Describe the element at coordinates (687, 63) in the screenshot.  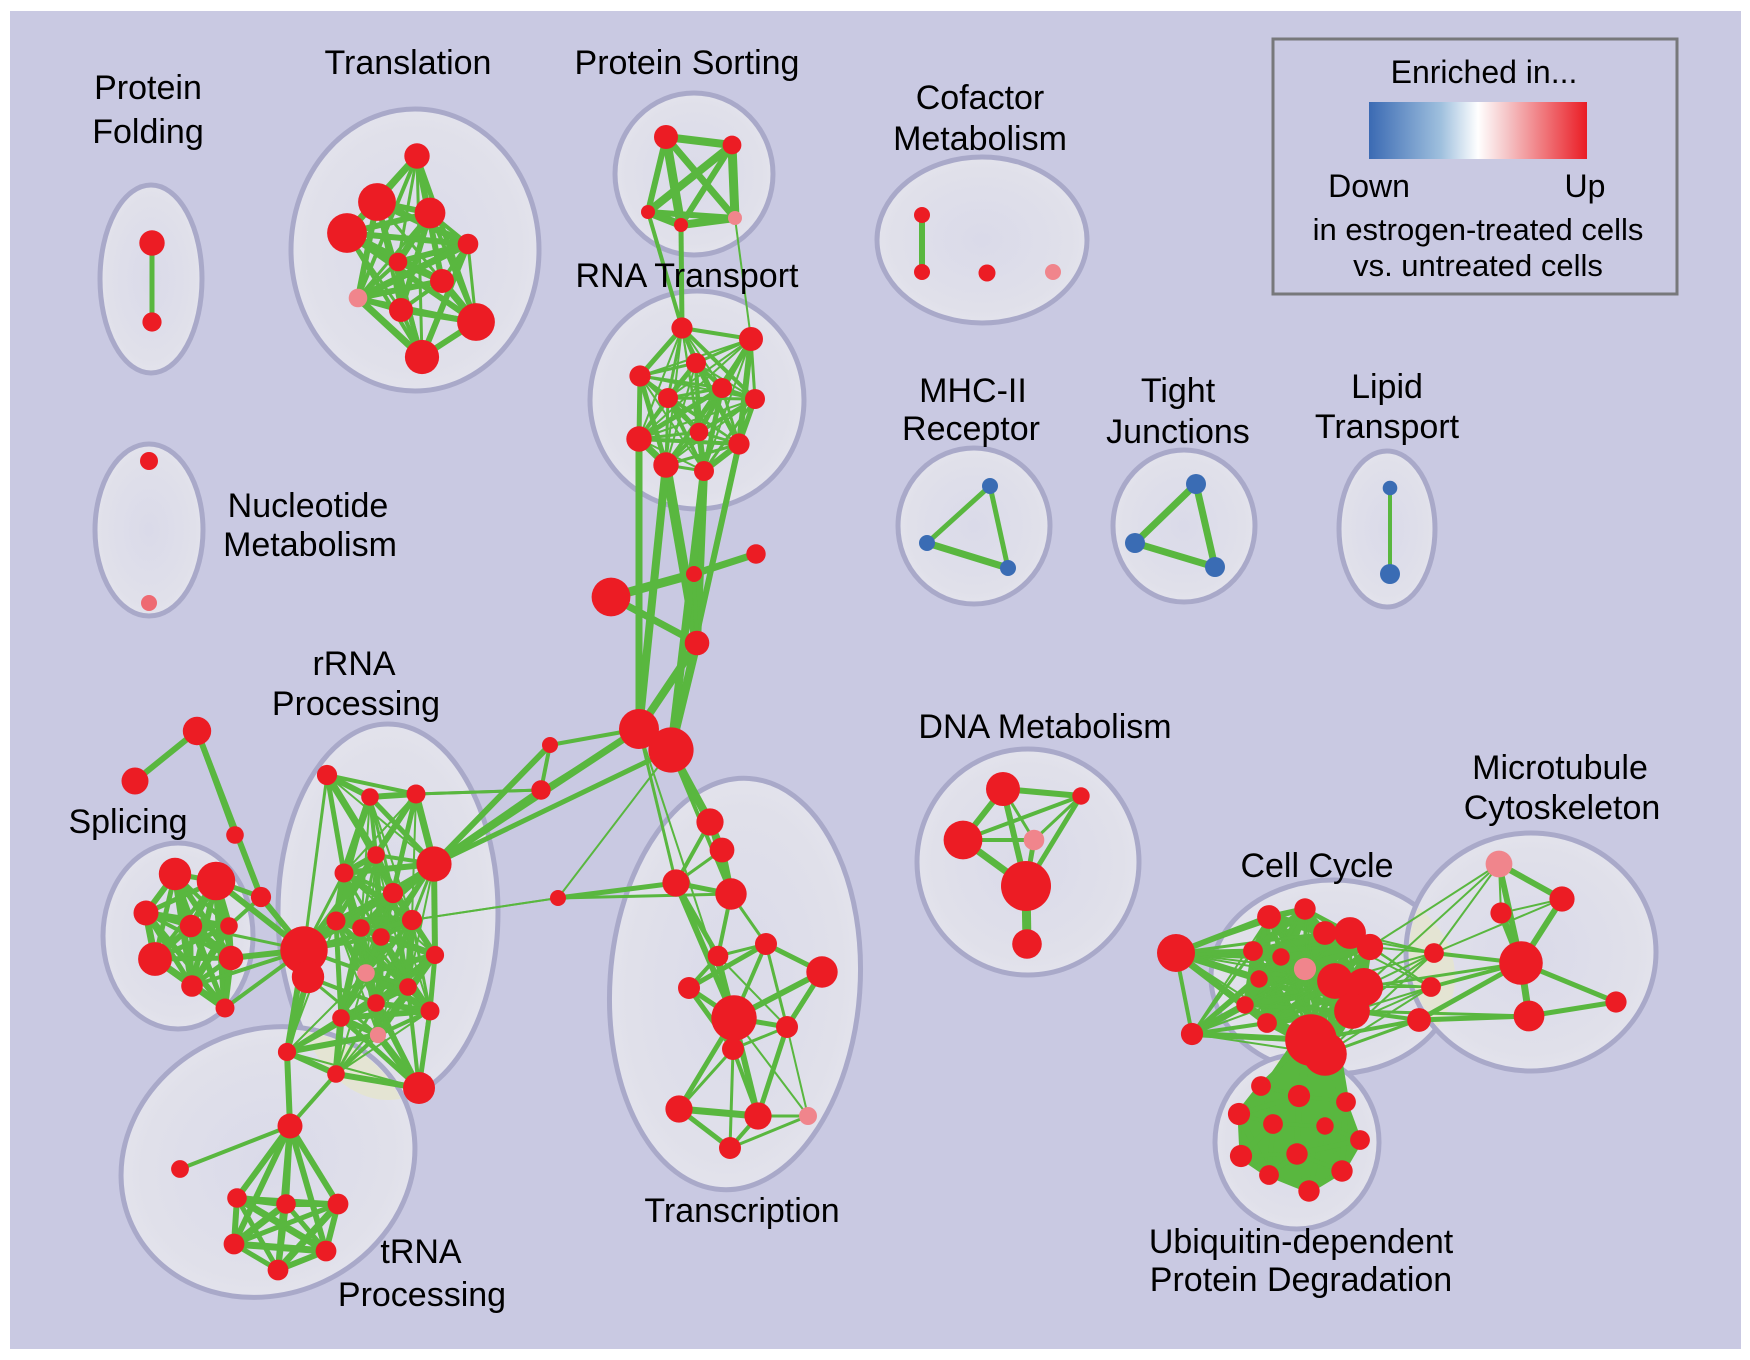
I see `svg-text: Protein Sorting` at that location.